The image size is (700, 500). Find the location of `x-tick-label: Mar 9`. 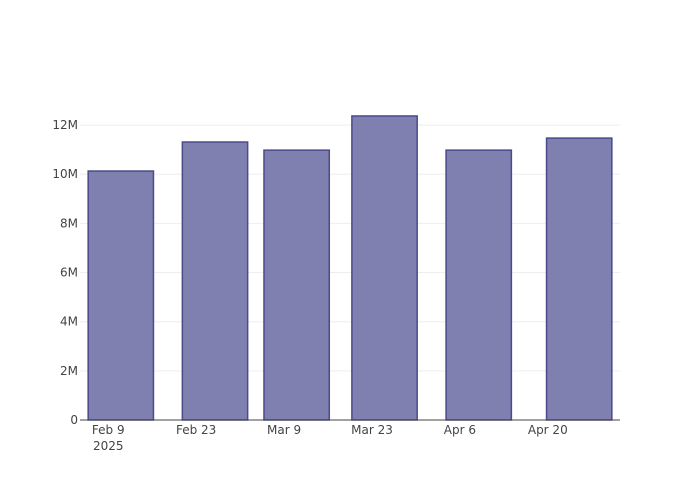

x-tick-label: Mar 9 is located at coordinates (284, 430).